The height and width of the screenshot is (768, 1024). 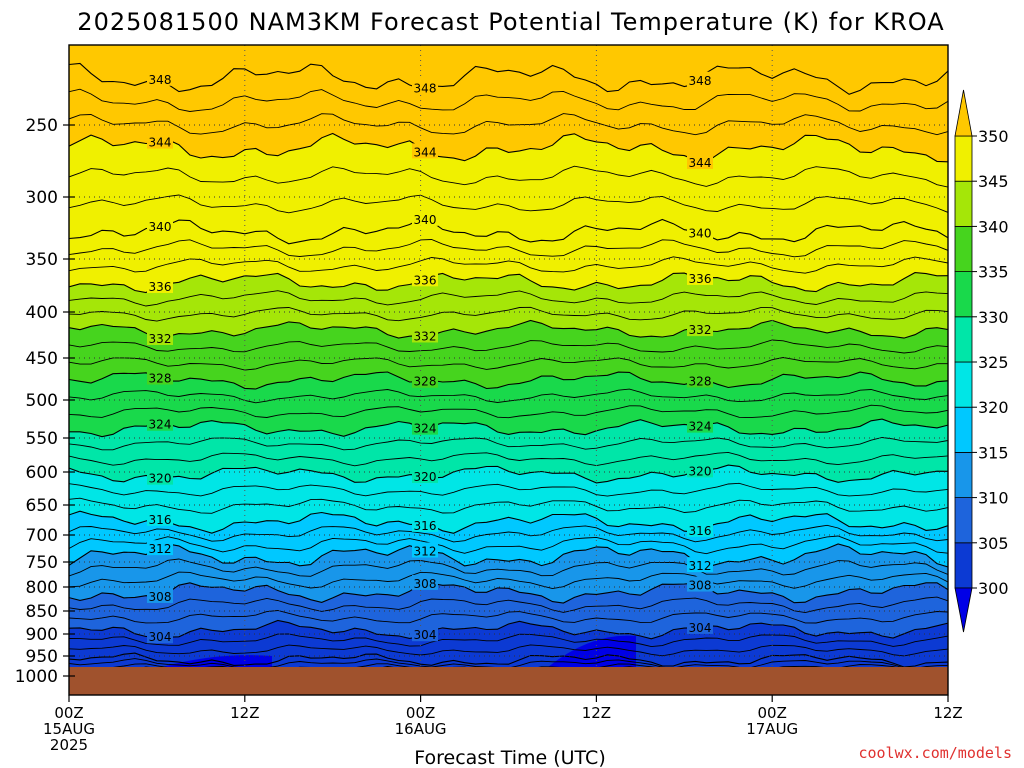 I want to click on colorbar-top-arrow, so click(x=963, y=113).